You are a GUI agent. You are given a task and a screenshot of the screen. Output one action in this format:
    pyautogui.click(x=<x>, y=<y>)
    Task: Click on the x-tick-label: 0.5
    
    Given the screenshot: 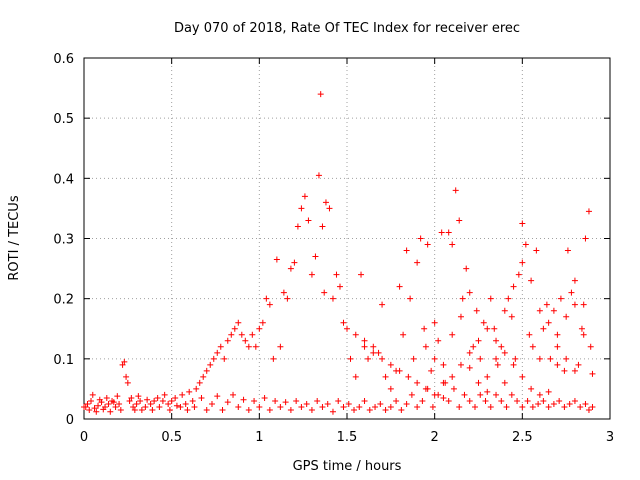 What is the action you would take?
    pyautogui.click(x=171, y=437)
    